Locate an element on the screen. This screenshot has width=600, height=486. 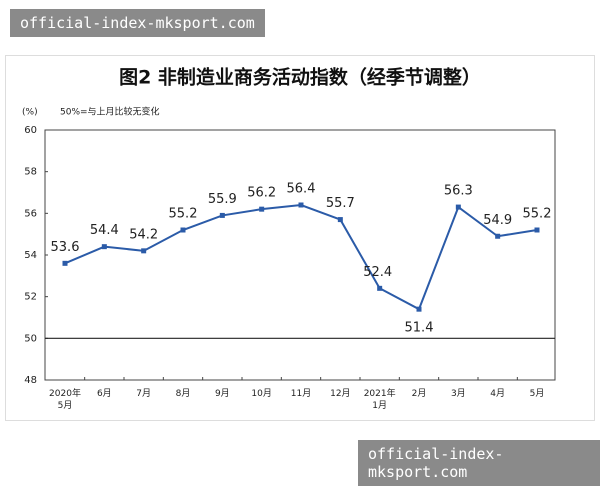
data-label: 56.2 is located at coordinates (261, 193).